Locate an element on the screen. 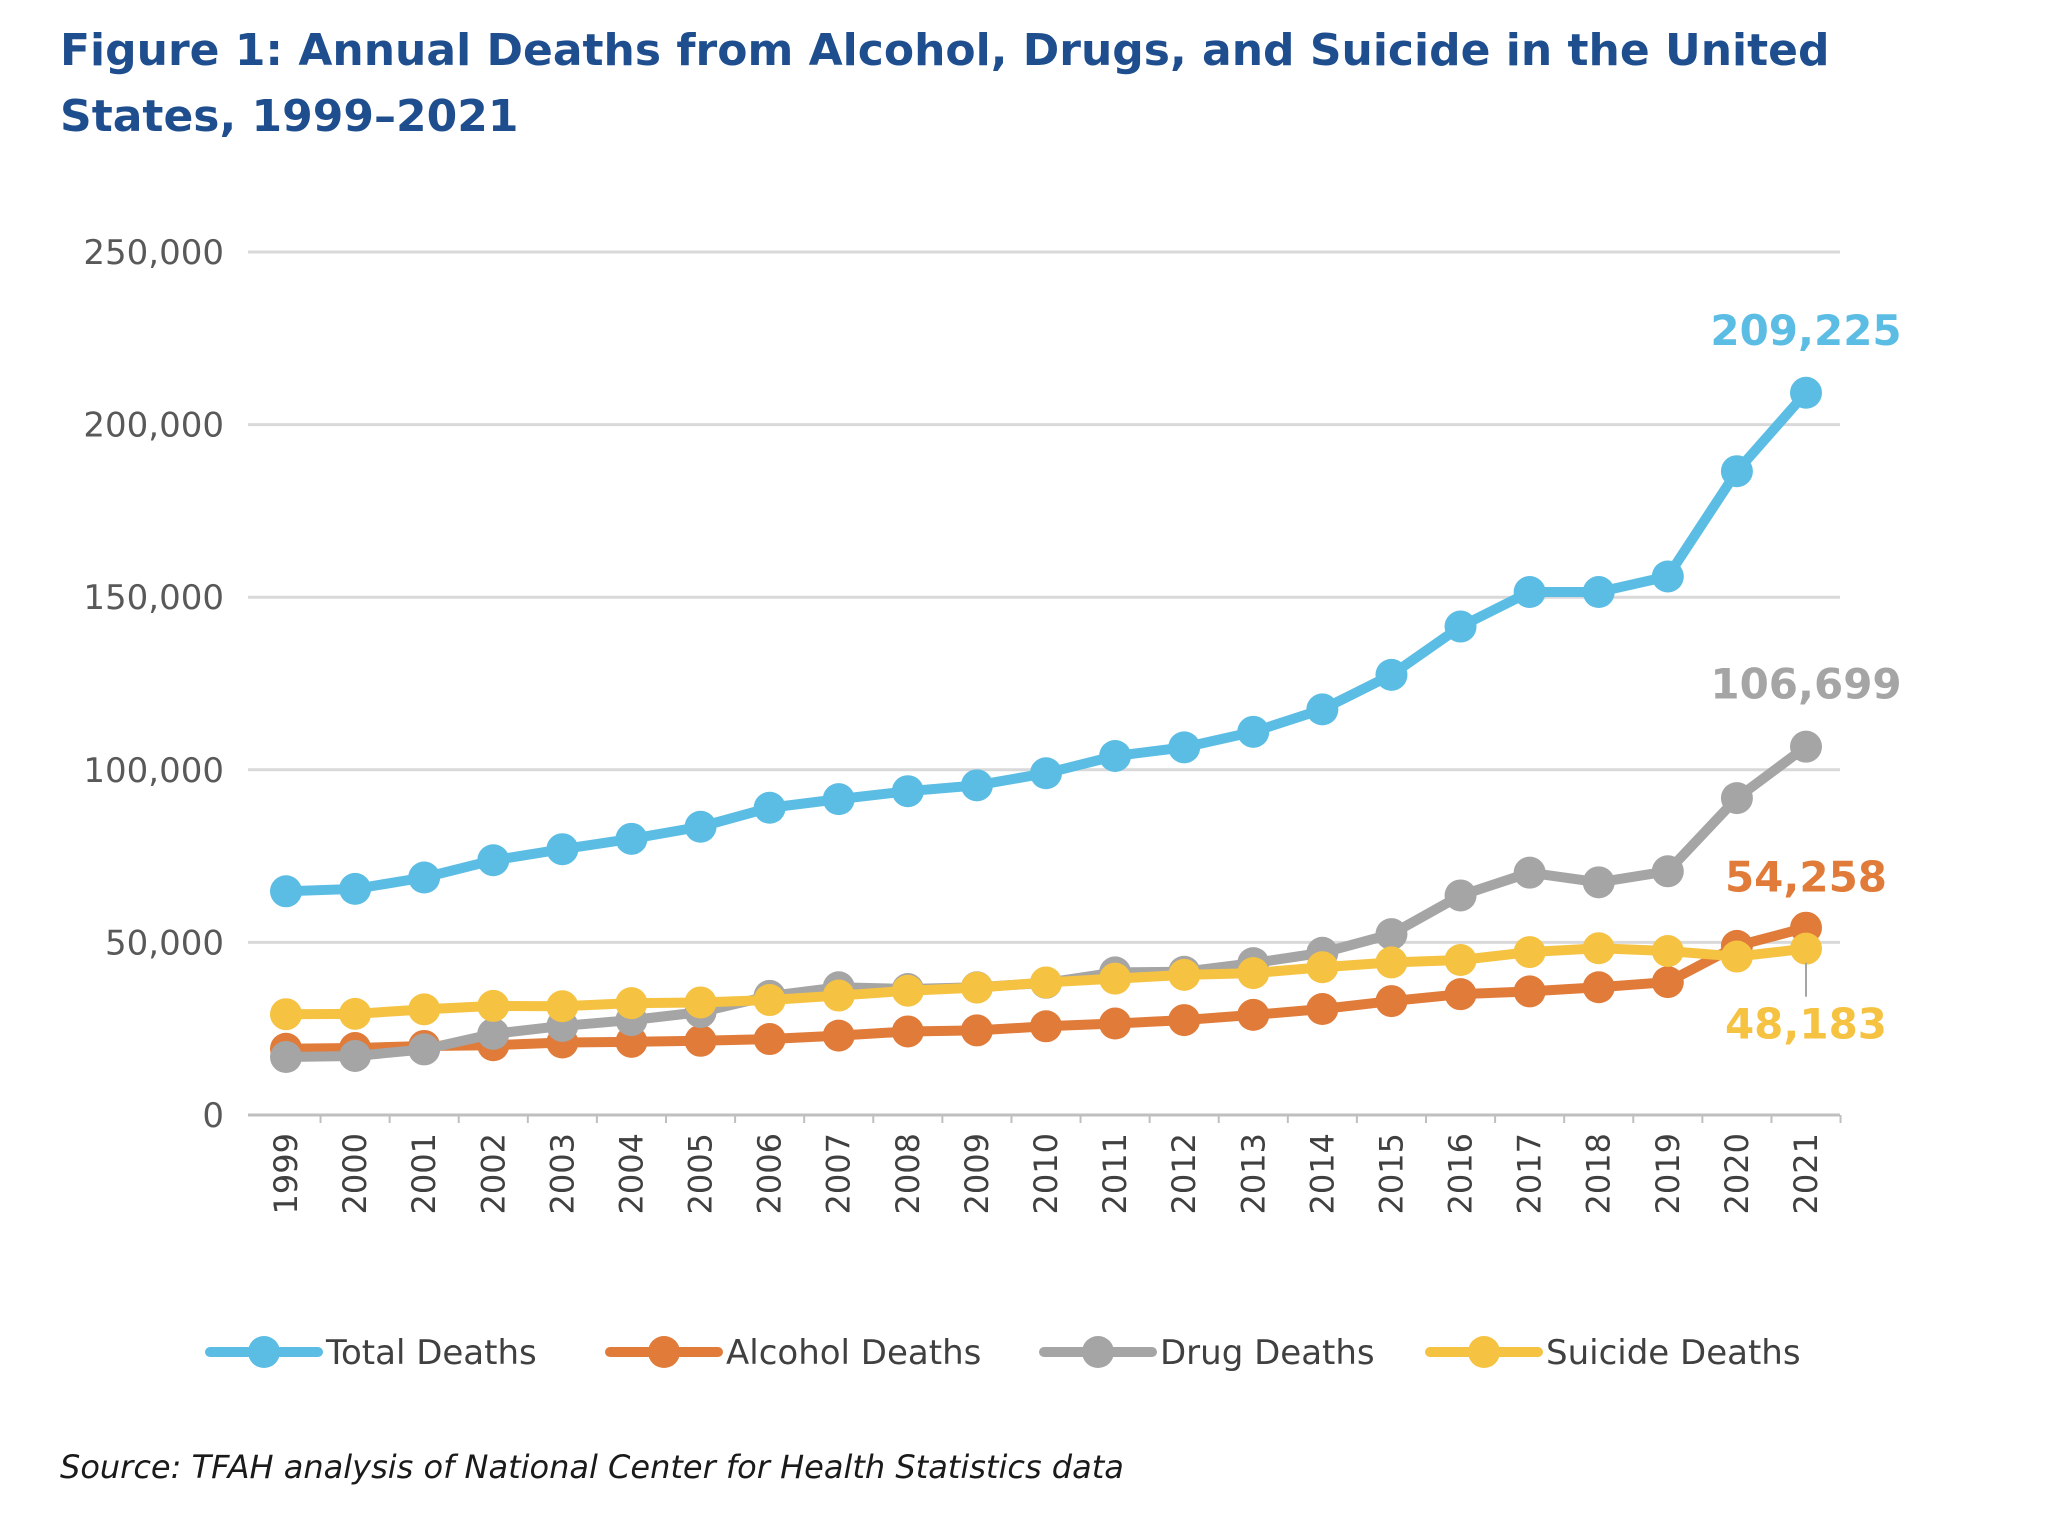 The width and height of the screenshot is (2046, 1532). suicide-deaths-end-label: 48,183 is located at coordinates (1806, 1024).